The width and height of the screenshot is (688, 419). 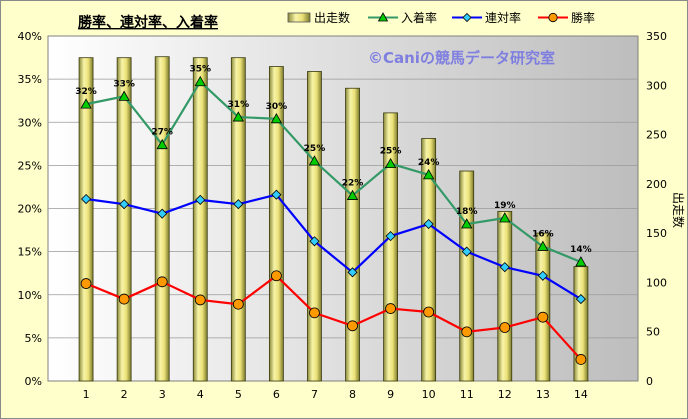 What do you see at coordinates (505, 394) in the screenshot?
I see `x-tick-label: 12` at bounding box center [505, 394].